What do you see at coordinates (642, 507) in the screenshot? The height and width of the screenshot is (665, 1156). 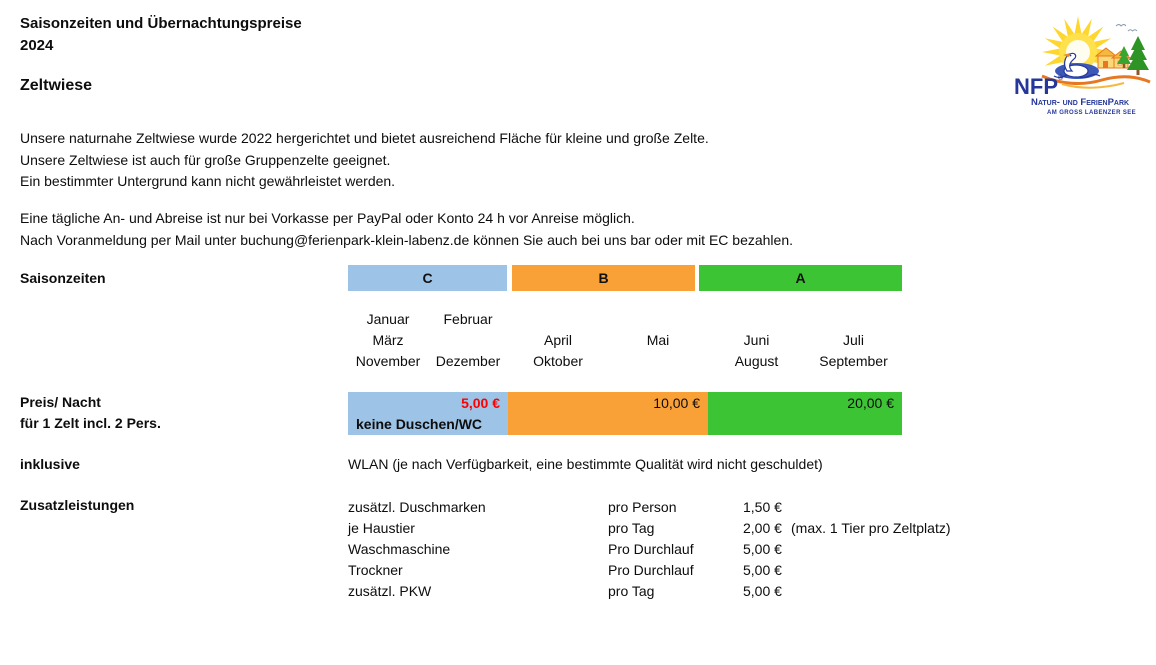 I see `extras-unit: pro Person` at bounding box center [642, 507].